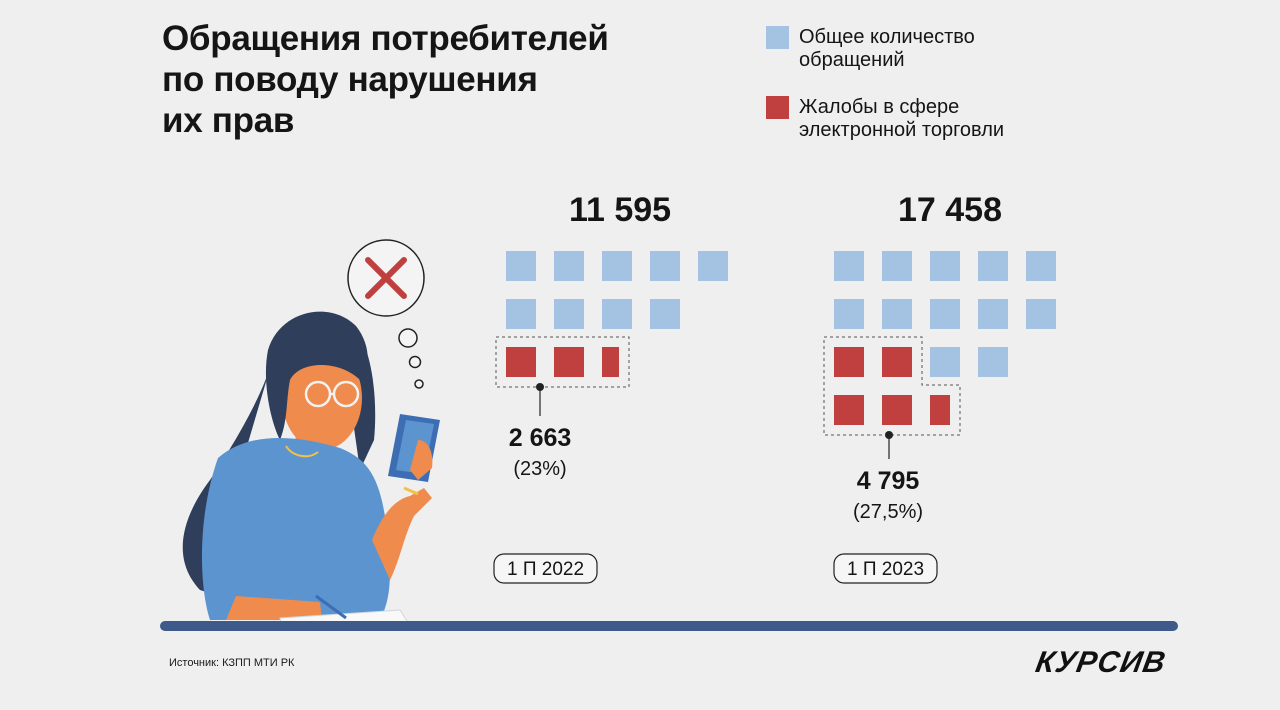 This screenshot has width=1280, height=710. I want to click on legend-label-total: Общее количество обращений, so click(929, 49).